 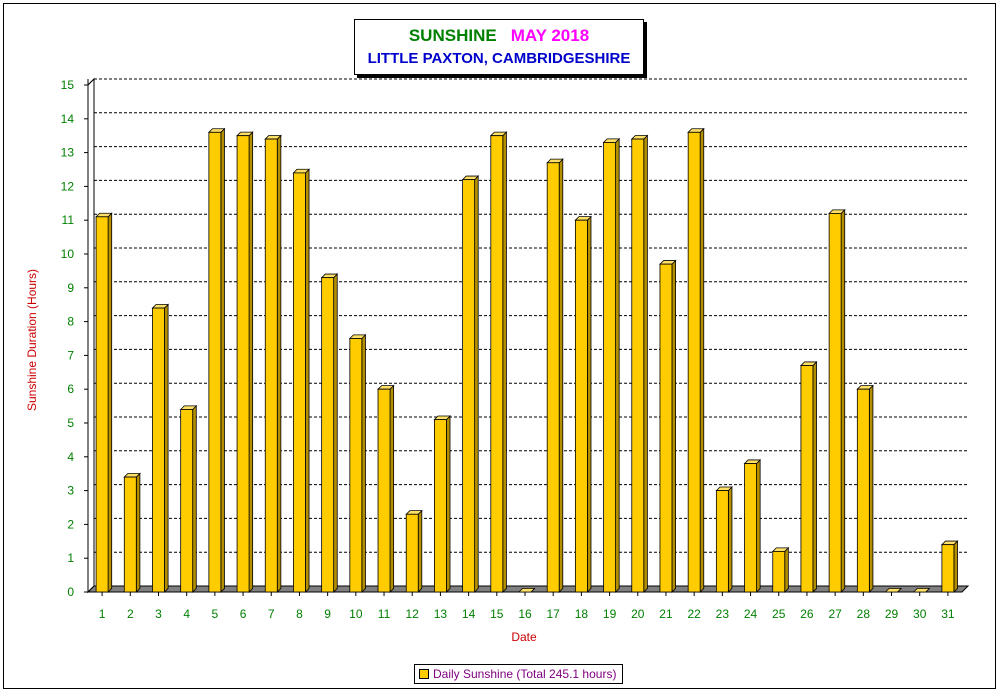 I want to click on x-tick-label: 16, so click(x=525, y=614).